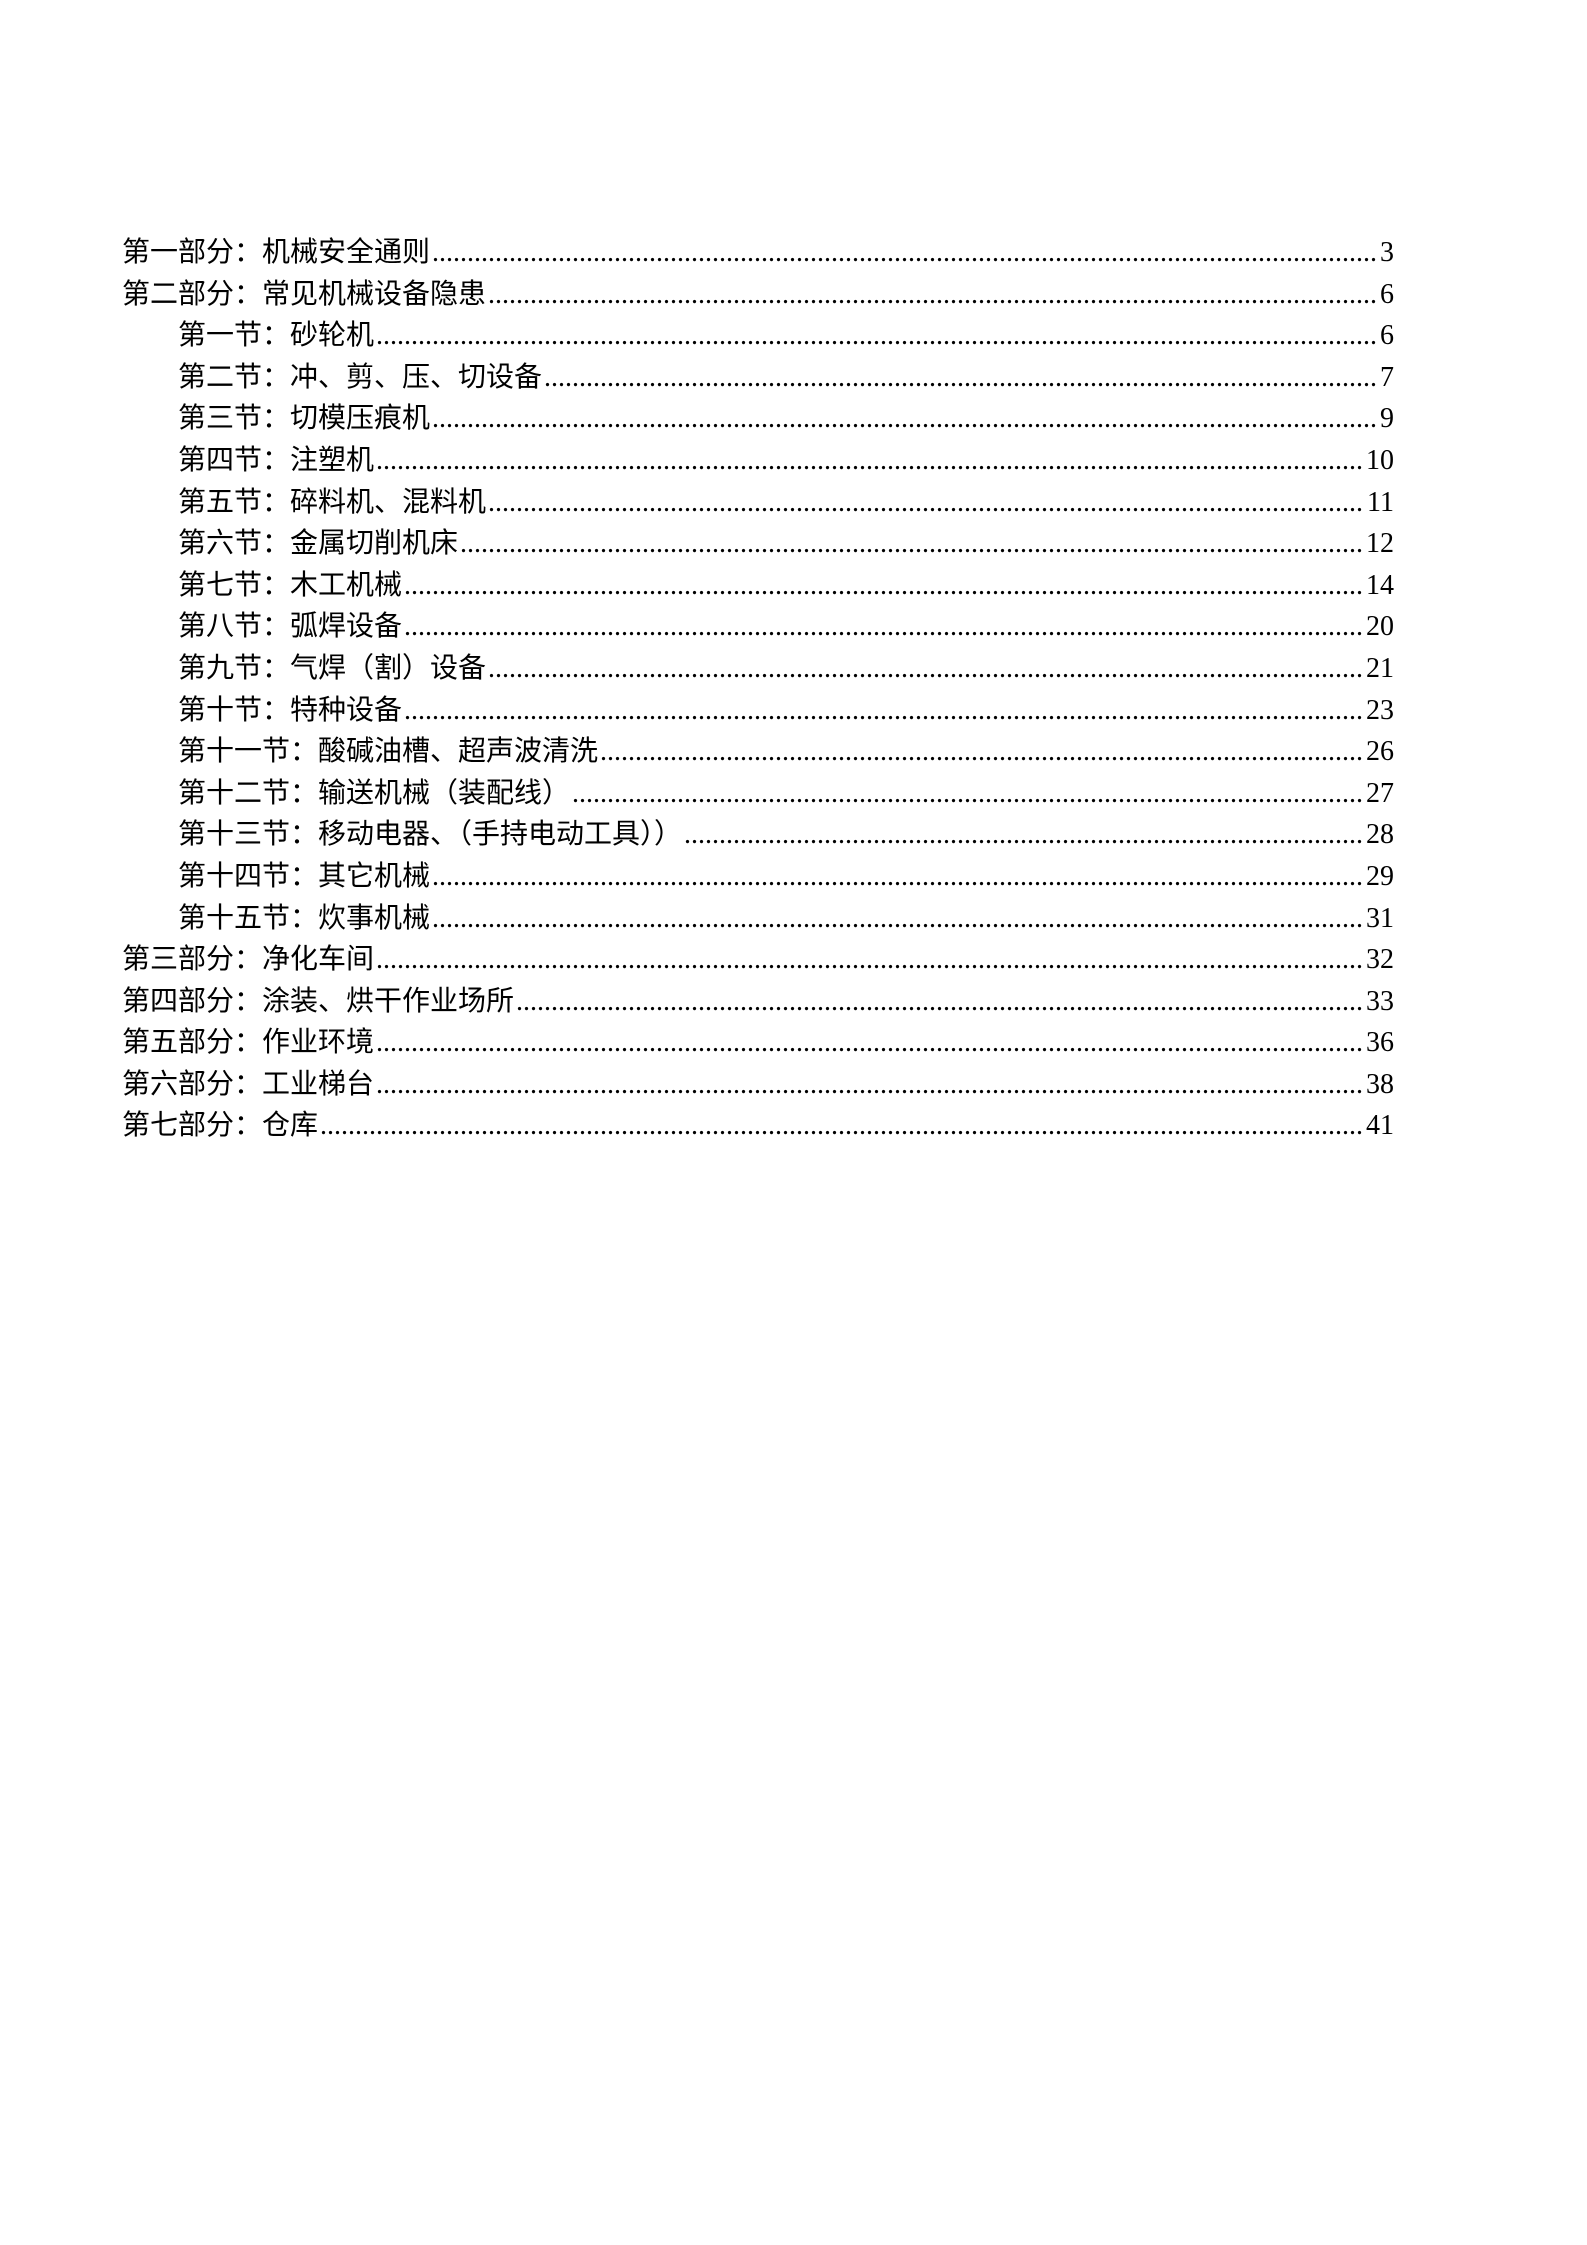 Image resolution: width=1587 pixels, height=2245 pixels. What do you see at coordinates (1387, 419) in the screenshot?
I see `toc-entry-page-number: 9` at bounding box center [1387, 419].